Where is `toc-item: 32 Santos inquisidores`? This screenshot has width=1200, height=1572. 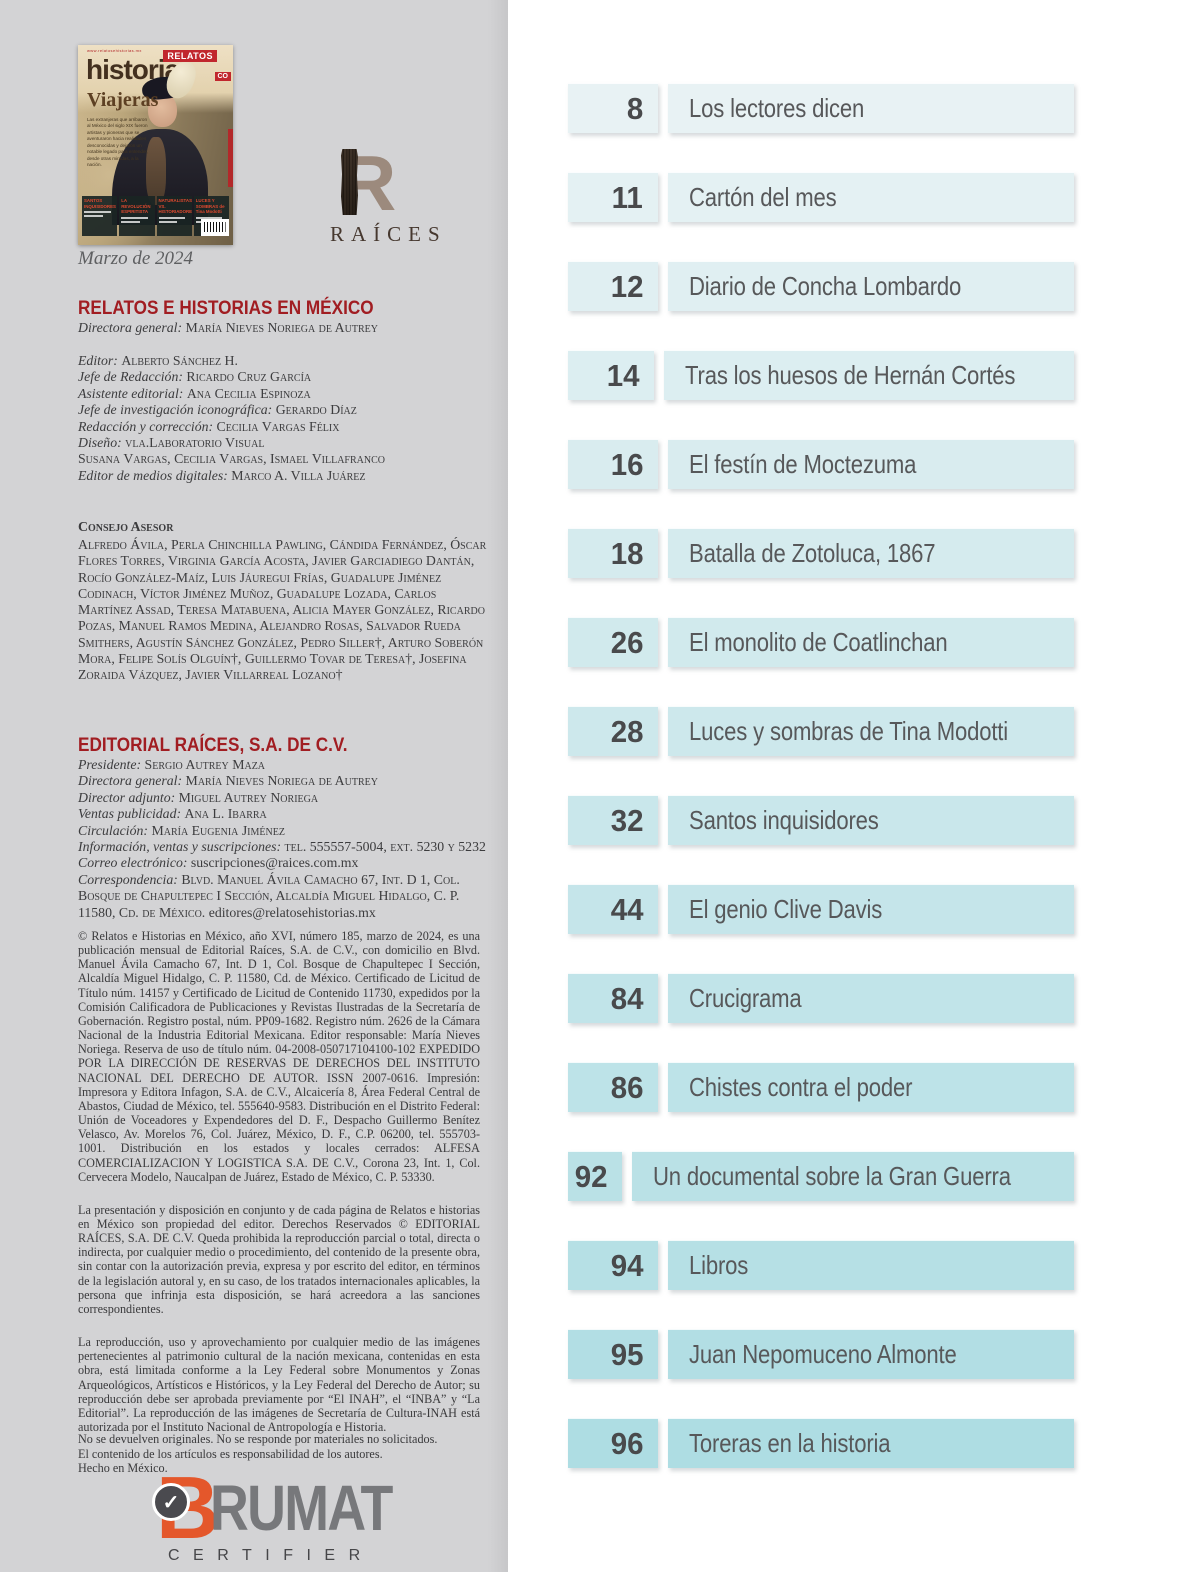
toc-item: 32 Santos inquisidores is located at coordinates (821, 820).